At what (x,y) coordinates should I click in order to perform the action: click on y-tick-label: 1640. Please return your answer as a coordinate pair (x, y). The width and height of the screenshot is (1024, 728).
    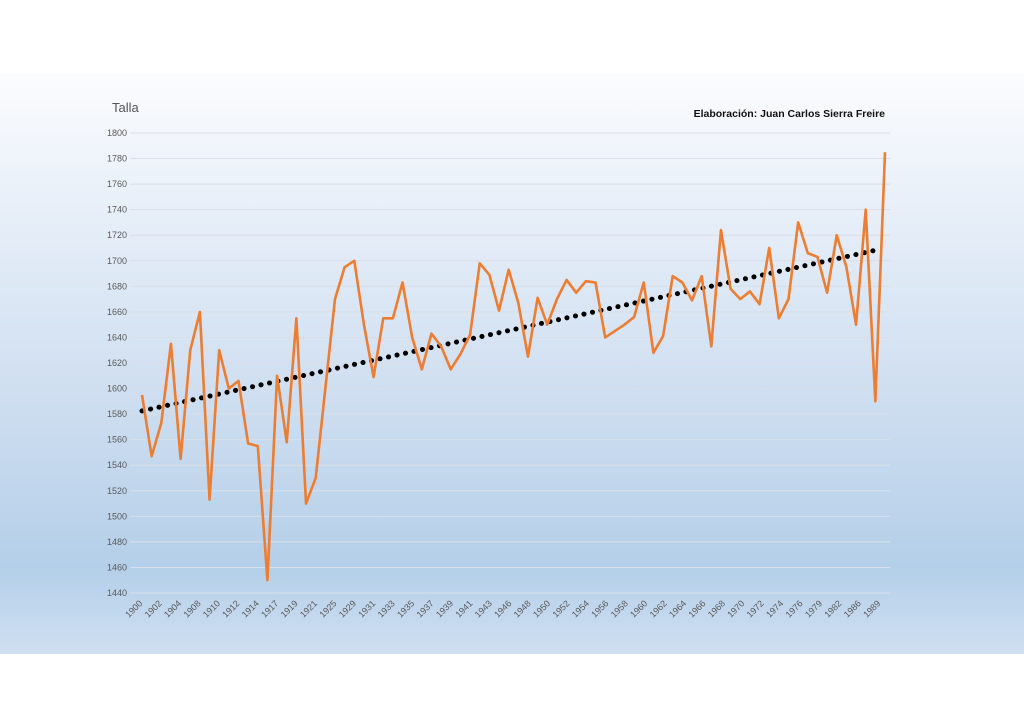
    Looking at the image, I should click on (117, 337).